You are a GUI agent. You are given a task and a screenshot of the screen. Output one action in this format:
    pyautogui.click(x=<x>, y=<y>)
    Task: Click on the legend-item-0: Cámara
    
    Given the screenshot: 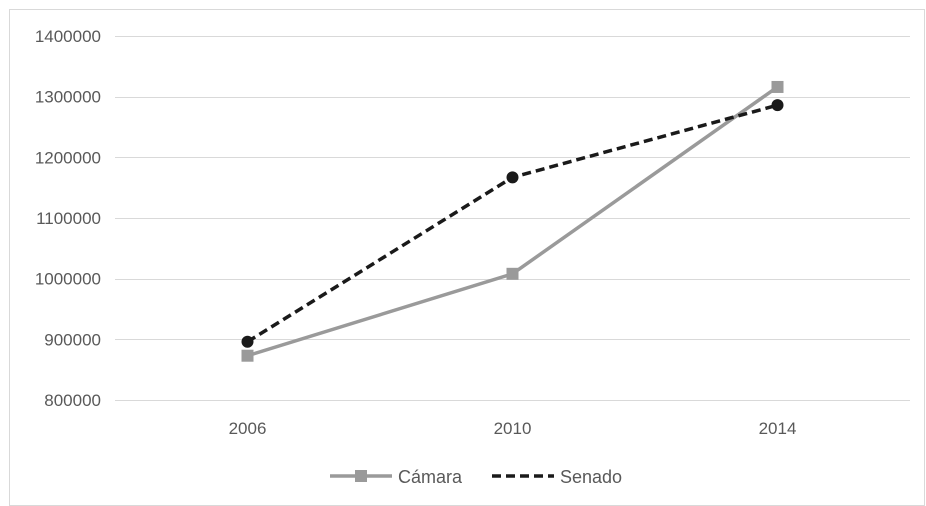 What is the action you would take?
    pyautogui.click(x=396, y=477)
    